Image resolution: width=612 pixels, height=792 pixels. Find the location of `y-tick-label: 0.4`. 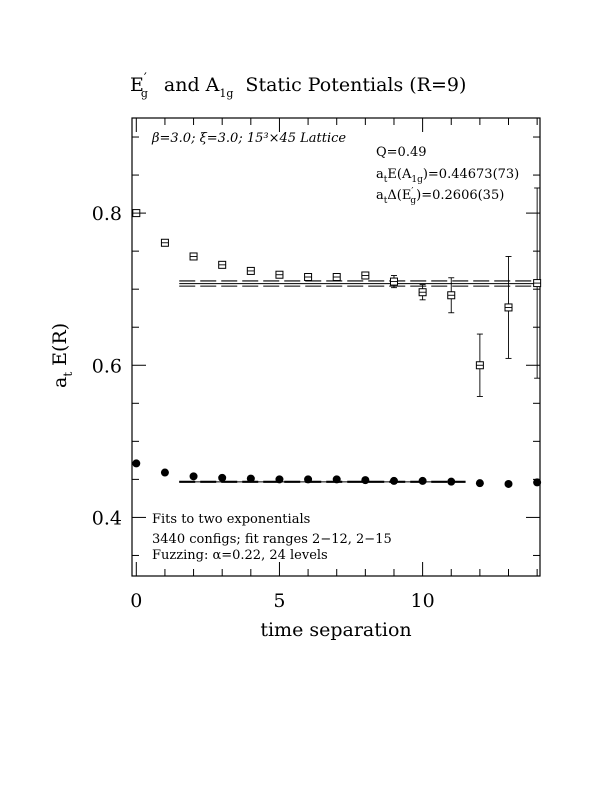

y-tick-label: 0.4 is located at coordinates (107, 518).